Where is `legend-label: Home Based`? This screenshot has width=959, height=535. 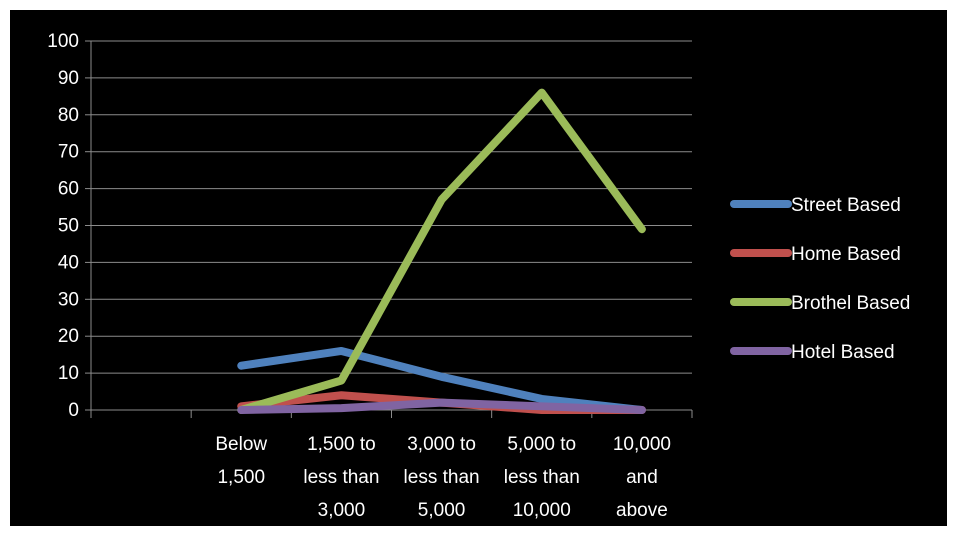 legend-label: Home Based is located at coordinates (846, 254).